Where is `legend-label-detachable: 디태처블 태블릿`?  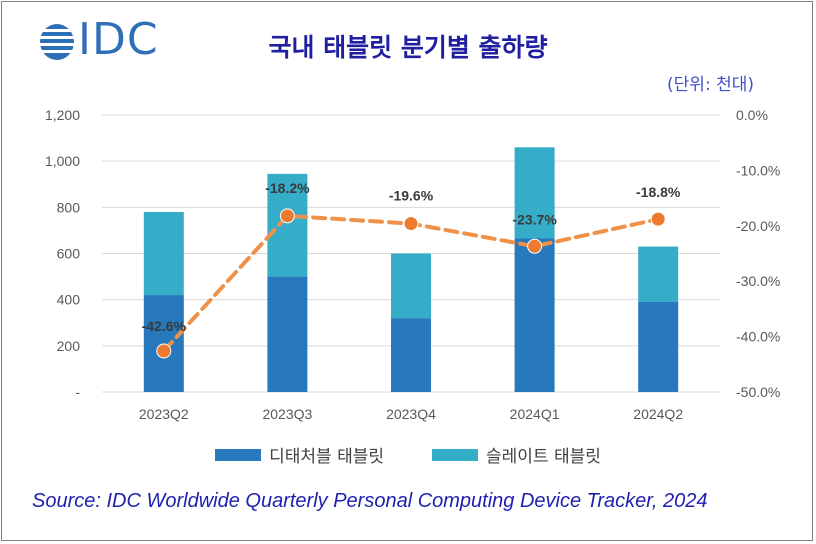 legend-label-detachable: 디태처블 태블릿 is located at coordinates (326, 457).